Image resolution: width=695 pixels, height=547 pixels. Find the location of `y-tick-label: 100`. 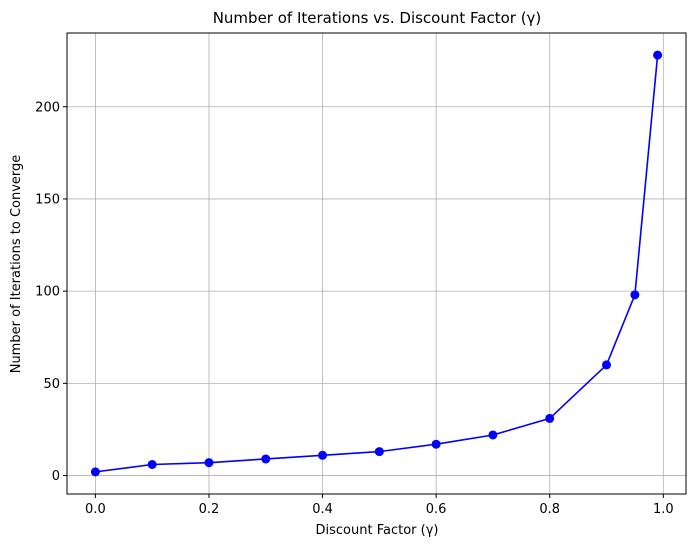

y-tick-label: 100 is located at coordinates (47, 292).